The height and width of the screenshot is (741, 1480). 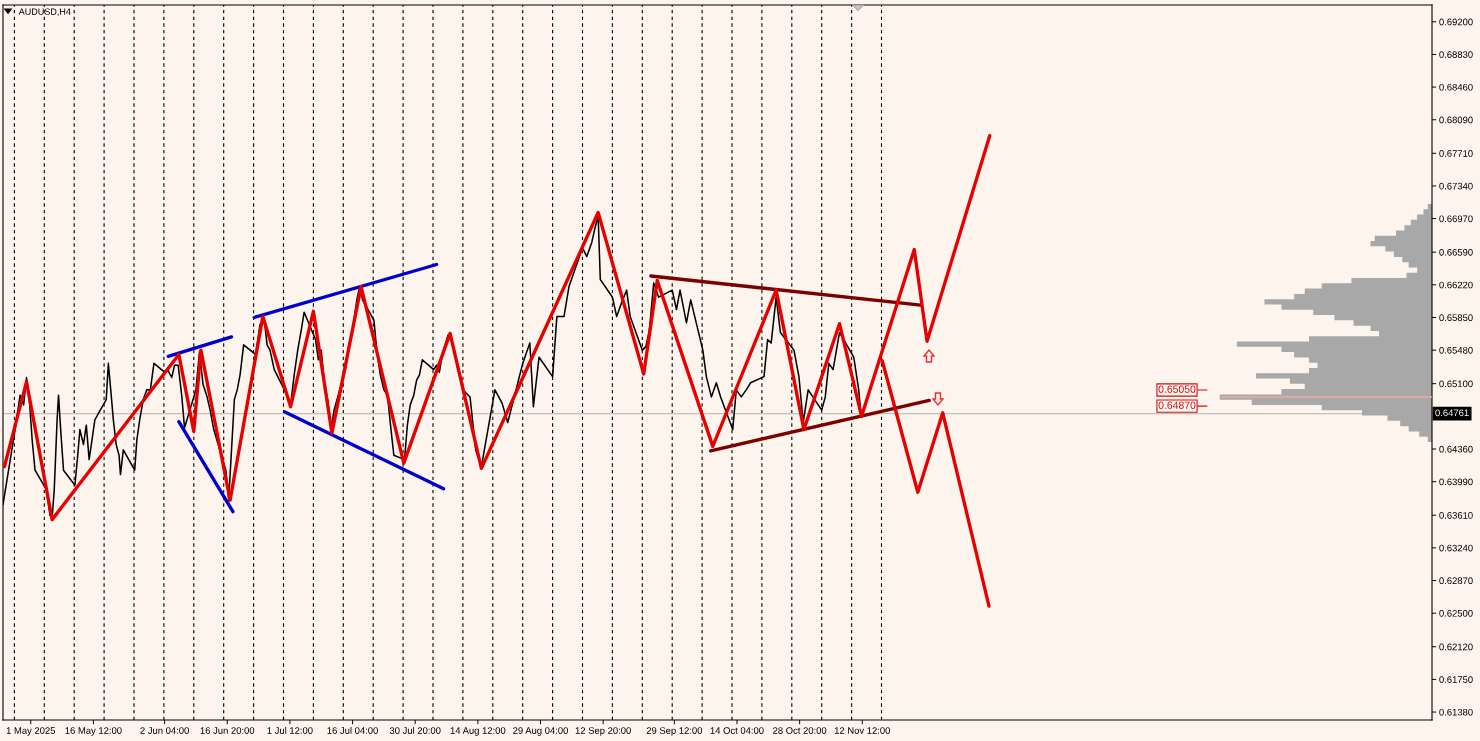 What do you see at coordinates (1456, 350) in the screenshot?
I see `y-tick-label: 0.65480` at bounding box center [1456, 350].